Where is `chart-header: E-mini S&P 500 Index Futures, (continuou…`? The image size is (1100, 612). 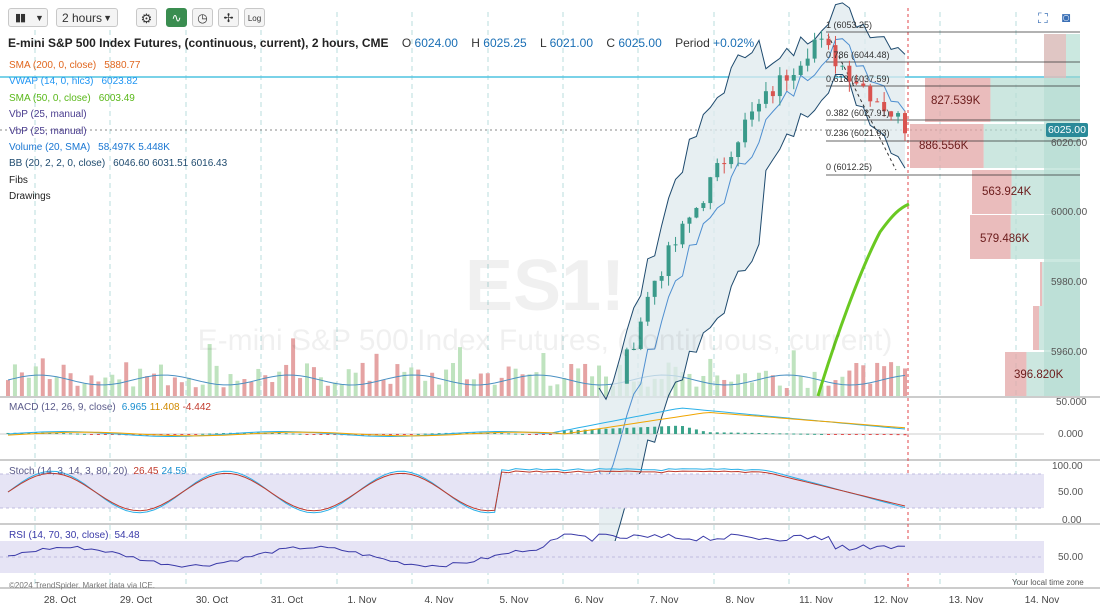
chart-header: E-mini S&P 500 Index Futures, (continuou… is located at coordinates (381, 43).